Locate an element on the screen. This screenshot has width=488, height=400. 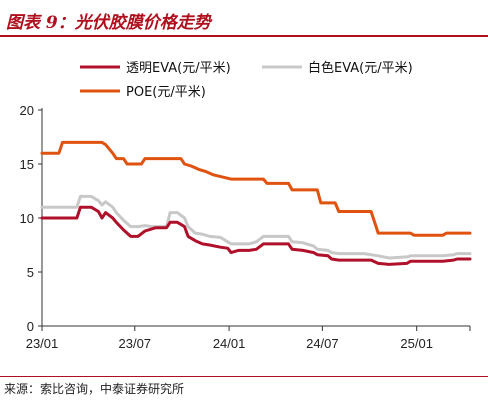
x-tick-label: 23/07 is located at coordinates (135, 343).